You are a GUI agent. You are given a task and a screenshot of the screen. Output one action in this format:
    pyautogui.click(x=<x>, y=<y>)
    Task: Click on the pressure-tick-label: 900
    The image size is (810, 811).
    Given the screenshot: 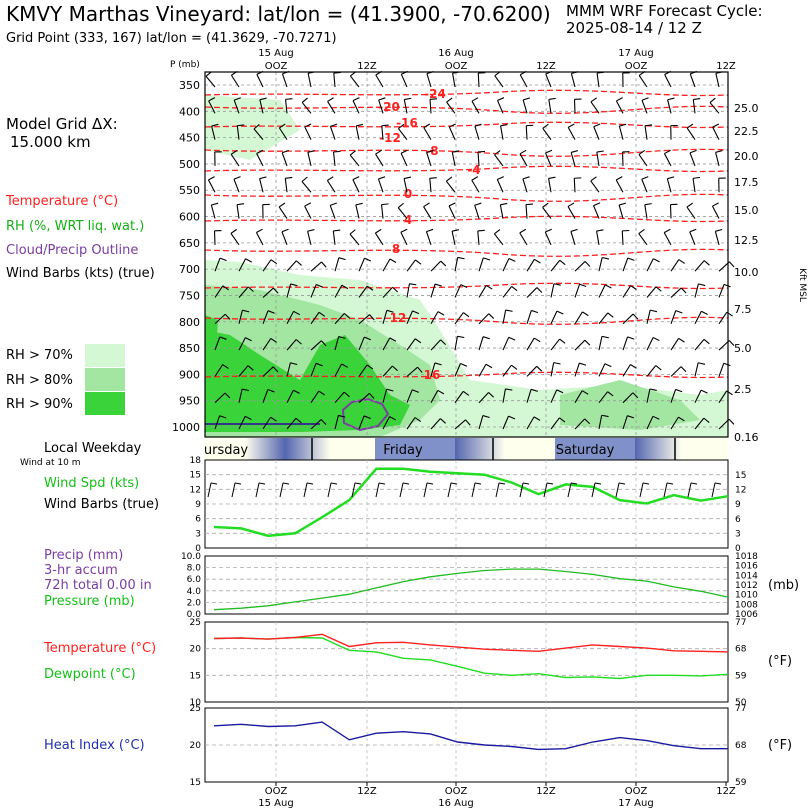 What is the action you would take?
    pyautogui.click(x=189, y=374)
    